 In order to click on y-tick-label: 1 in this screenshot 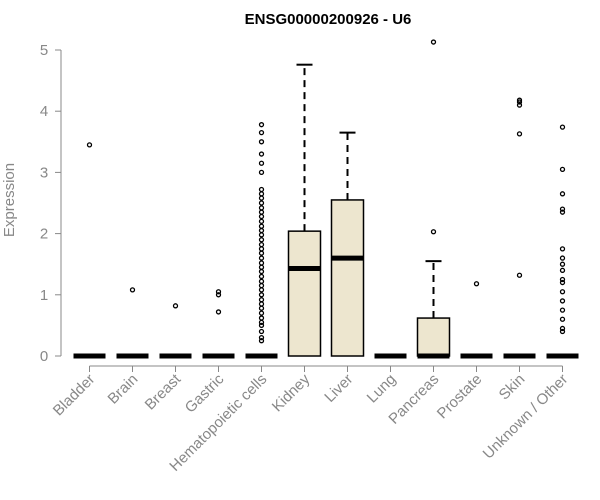, I will do `click(44, 295)`.